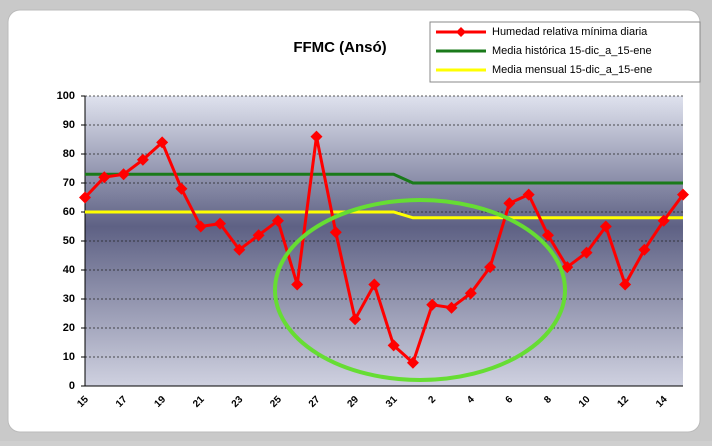 The image size is (712, 446). Describe the element at coordinates (572, 51) in the screenshot. I see `legend-label: Media histórica 15-dic_a_15-ene` at that location.